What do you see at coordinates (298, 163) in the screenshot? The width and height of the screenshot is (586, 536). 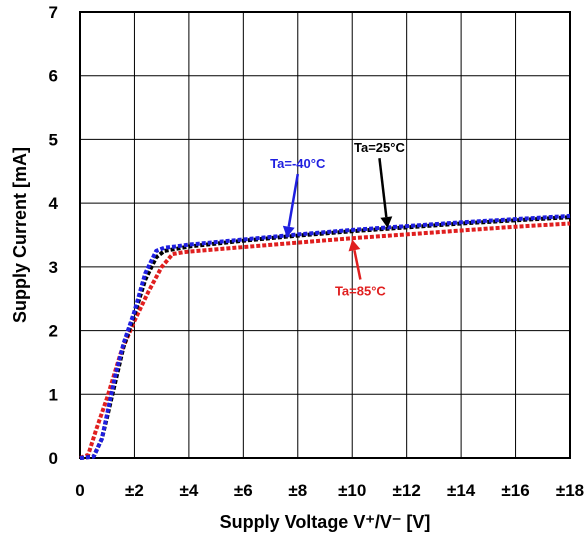 I see `annotation-label: Ta=-40°C` at bounding box center [298, 163].